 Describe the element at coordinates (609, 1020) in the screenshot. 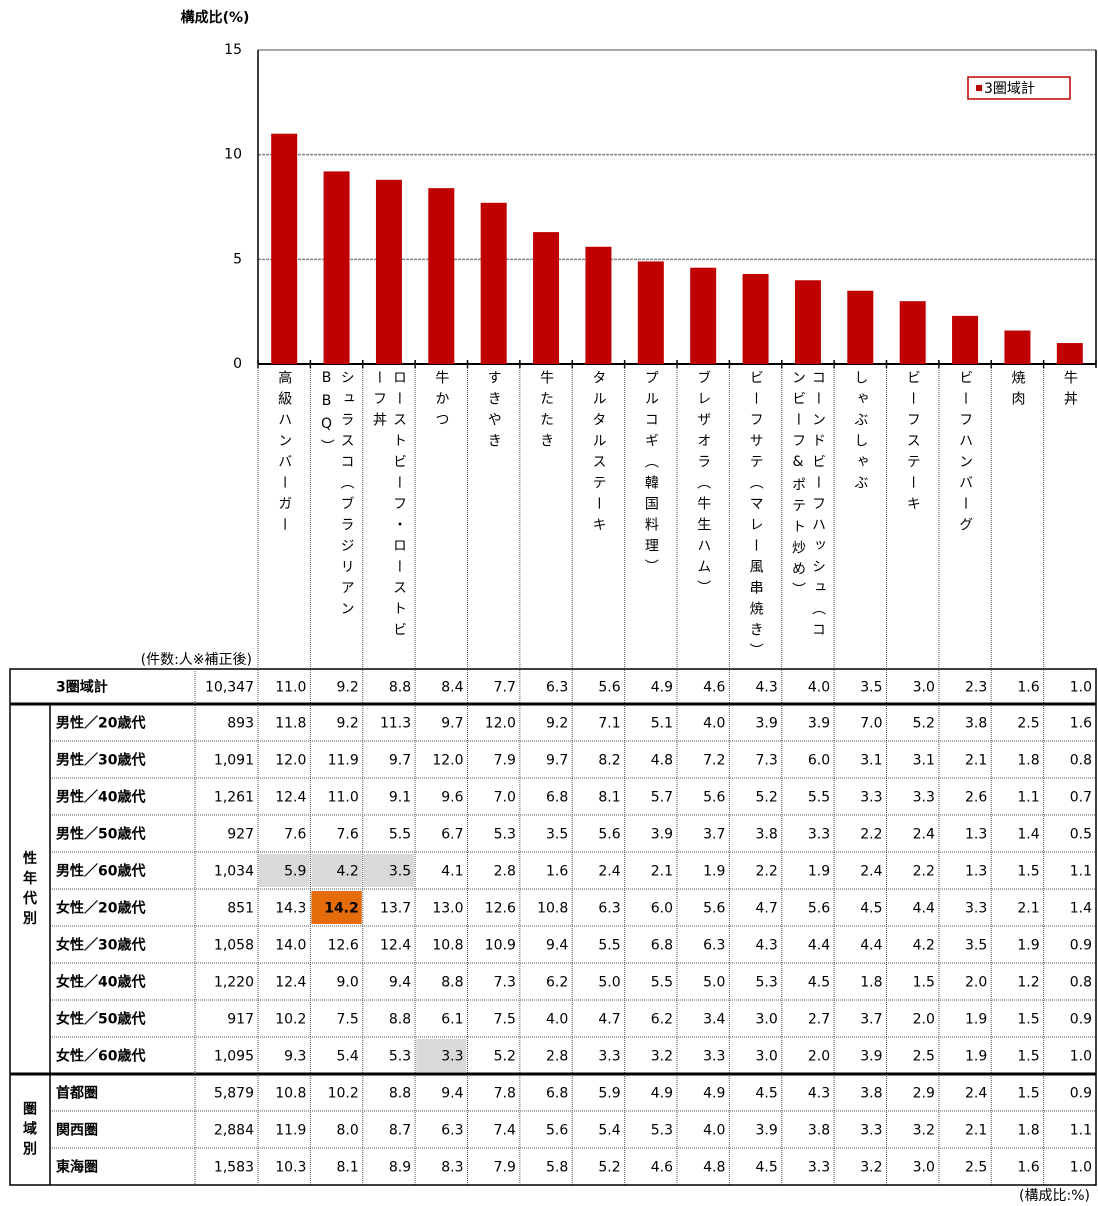

I see `cell-value: 4.7` at that location.